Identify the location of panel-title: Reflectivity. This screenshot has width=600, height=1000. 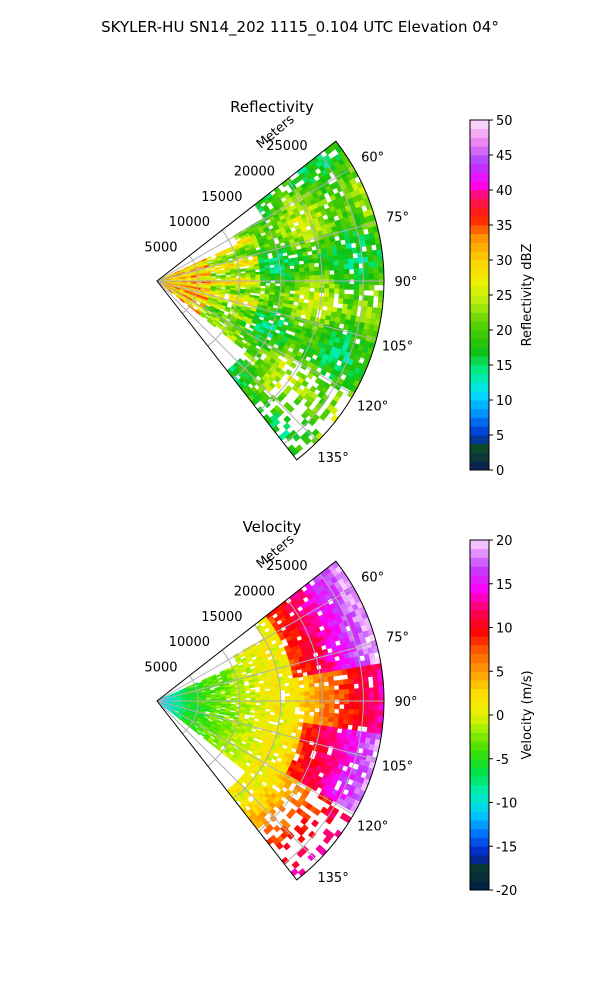
(272, 107).